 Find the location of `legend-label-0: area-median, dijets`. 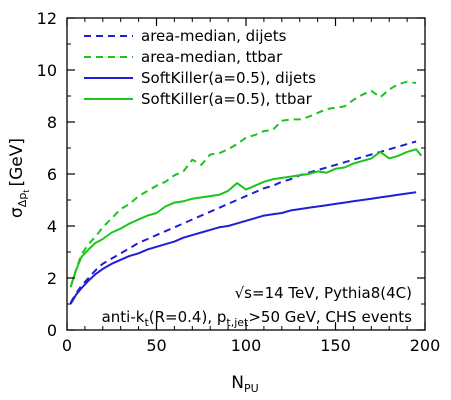

legend-label-0: area-median, dijets is located at coordinates (214, 36).